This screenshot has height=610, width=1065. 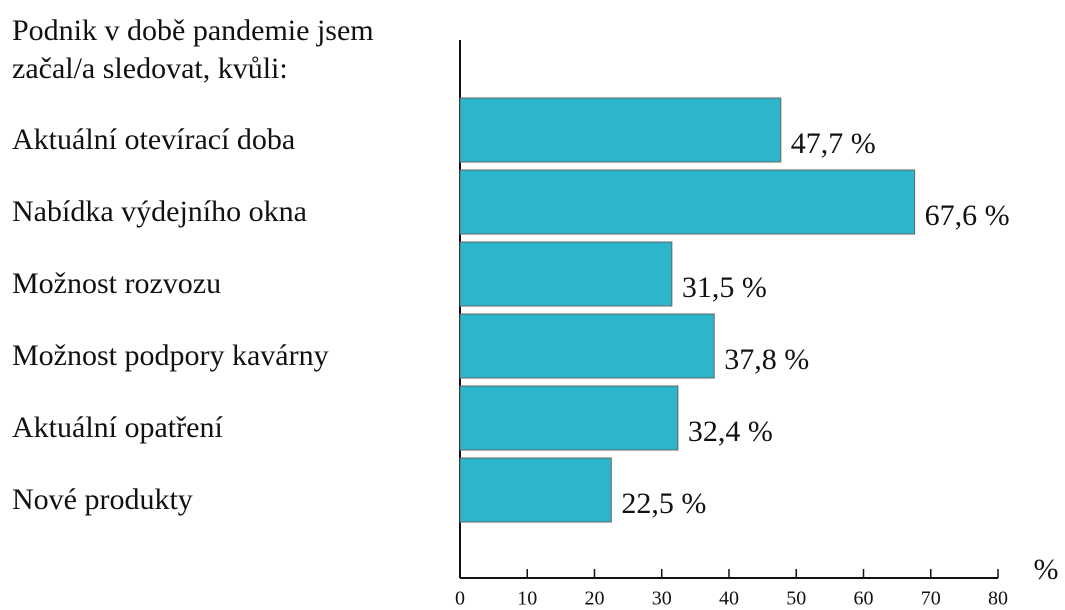 I want to click on x-tick-label: 10, so click(x=527, y=599).